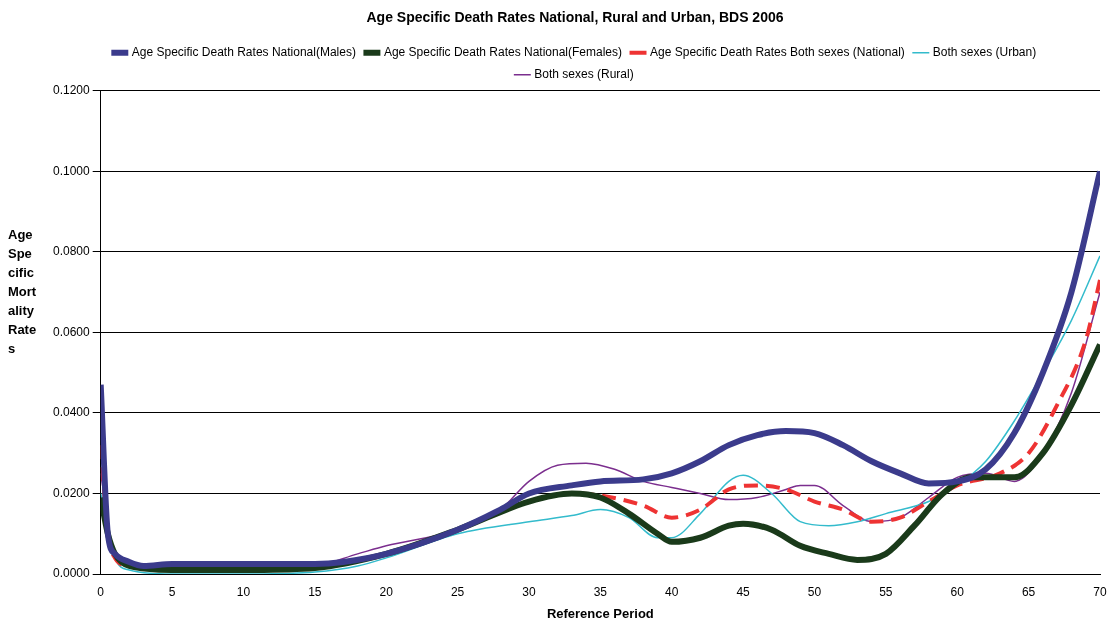 The height and width of the screenshot is (626, 1115). What do you see at coordinates (72, 90) in the screenshot?
I see `y-tick-label: 0.1200` at bounding box center [72, 90].